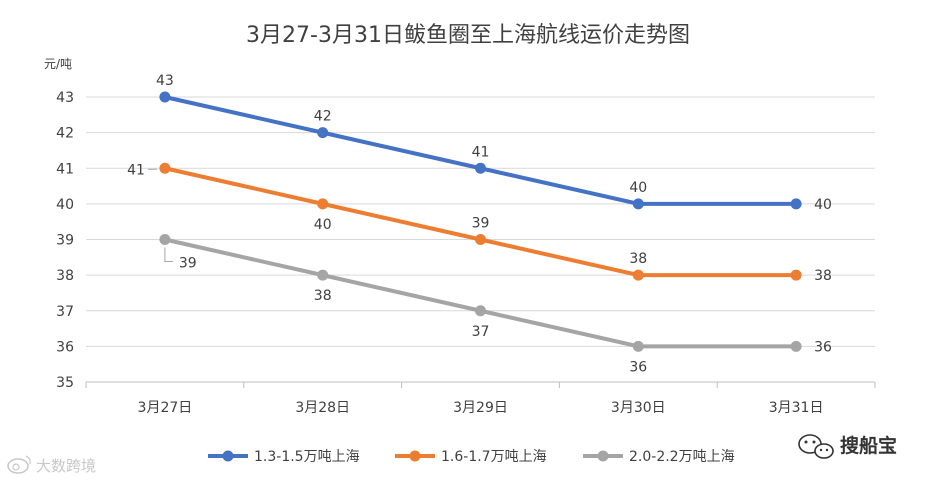 The height and width of the screenshot is (486, 937). I want to click on y-axis-ticks: 35 36 37 38 39 40 41 42 43, so click(65, 240).